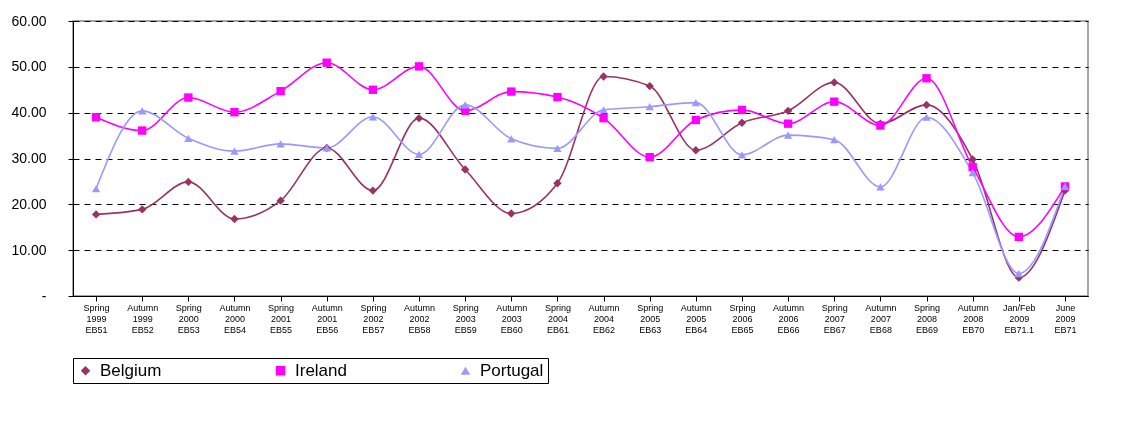  I want to click on legend-label: Portugal, so click(512, 370).